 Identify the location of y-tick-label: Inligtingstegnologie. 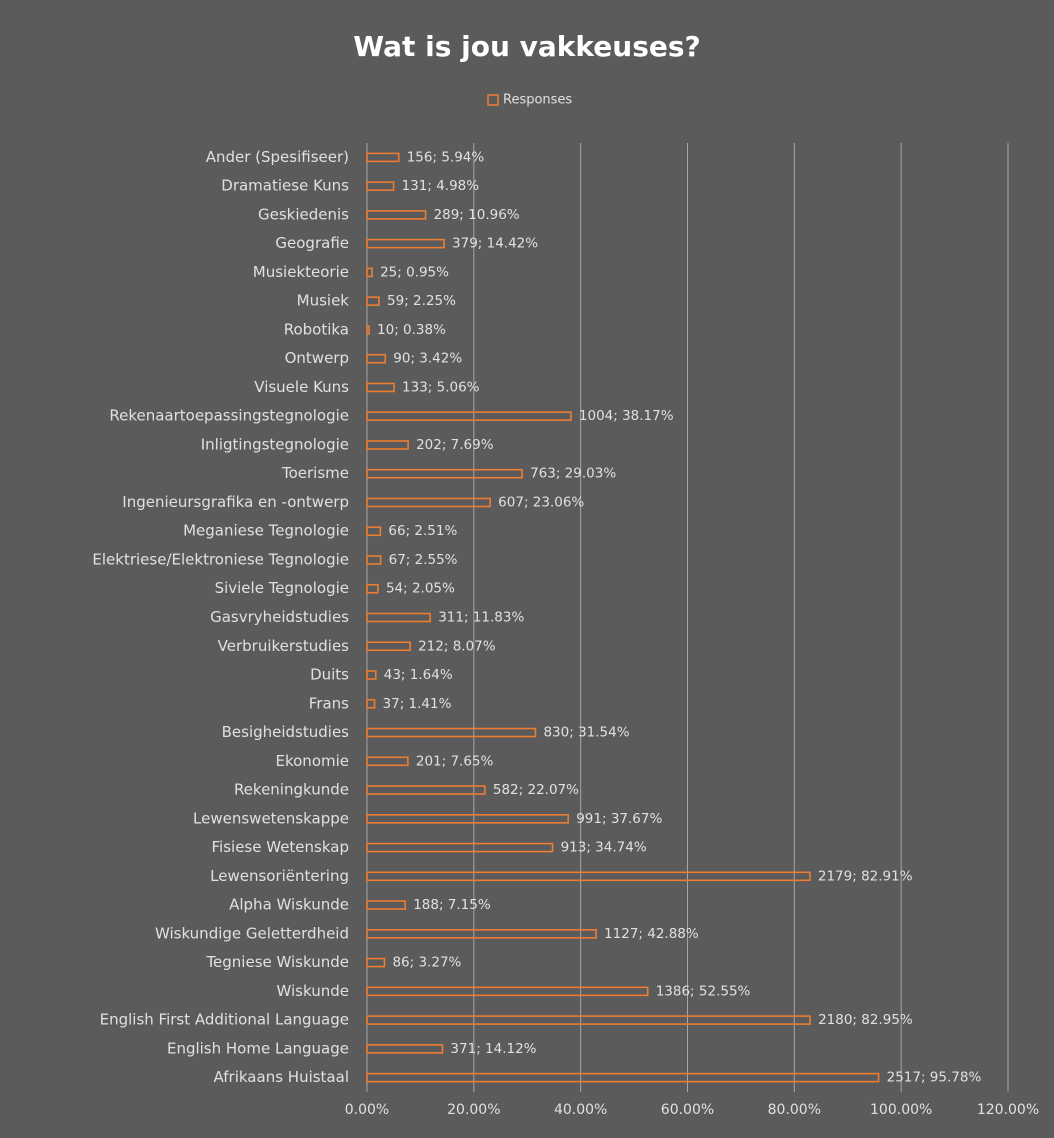
(275, 444).